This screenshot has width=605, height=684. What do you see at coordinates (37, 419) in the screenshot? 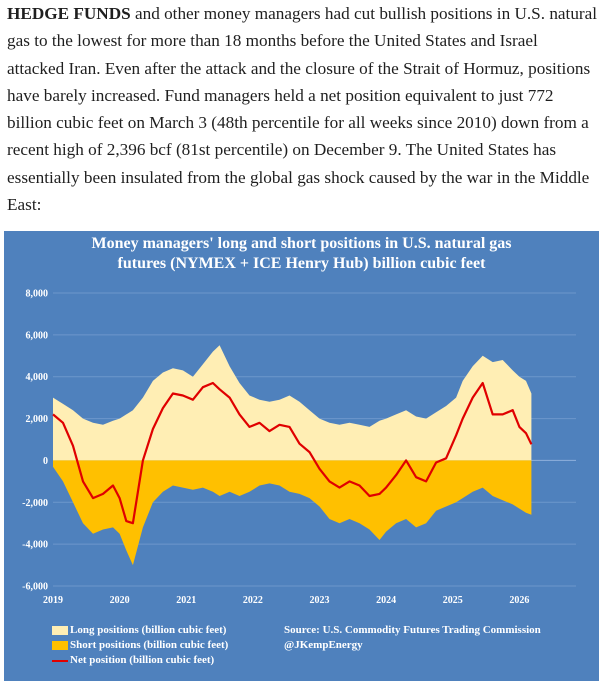
I see `y-tick-label: 2,000` at bounding box center [37, 419].